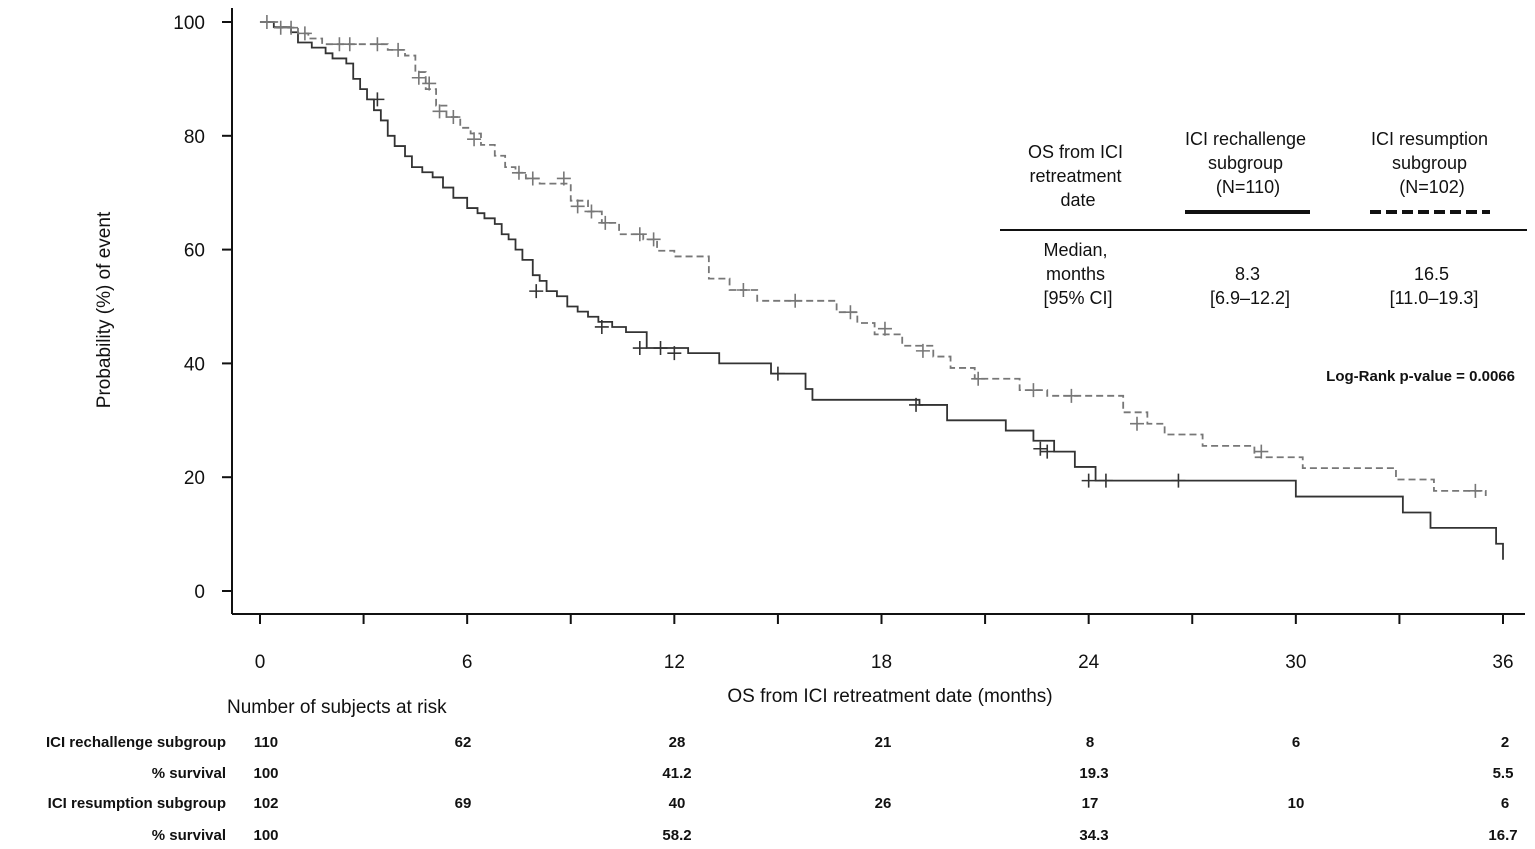 The width and height of the screenshot is (1535, 849). What do you see at coordinates (260, 662) in the screenshot?
I see `x-tick-label: 0` at bounding box center [260, 662].